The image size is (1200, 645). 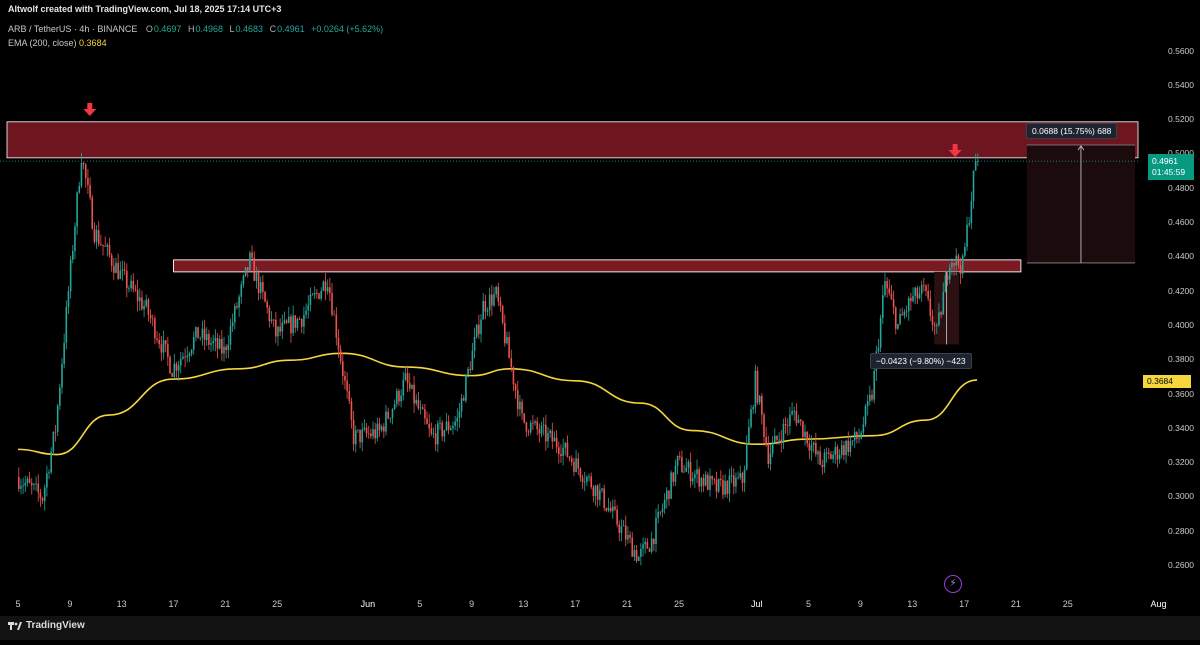 I want to click on tradingview-brand: TradingView, so click(x=46, y=625).